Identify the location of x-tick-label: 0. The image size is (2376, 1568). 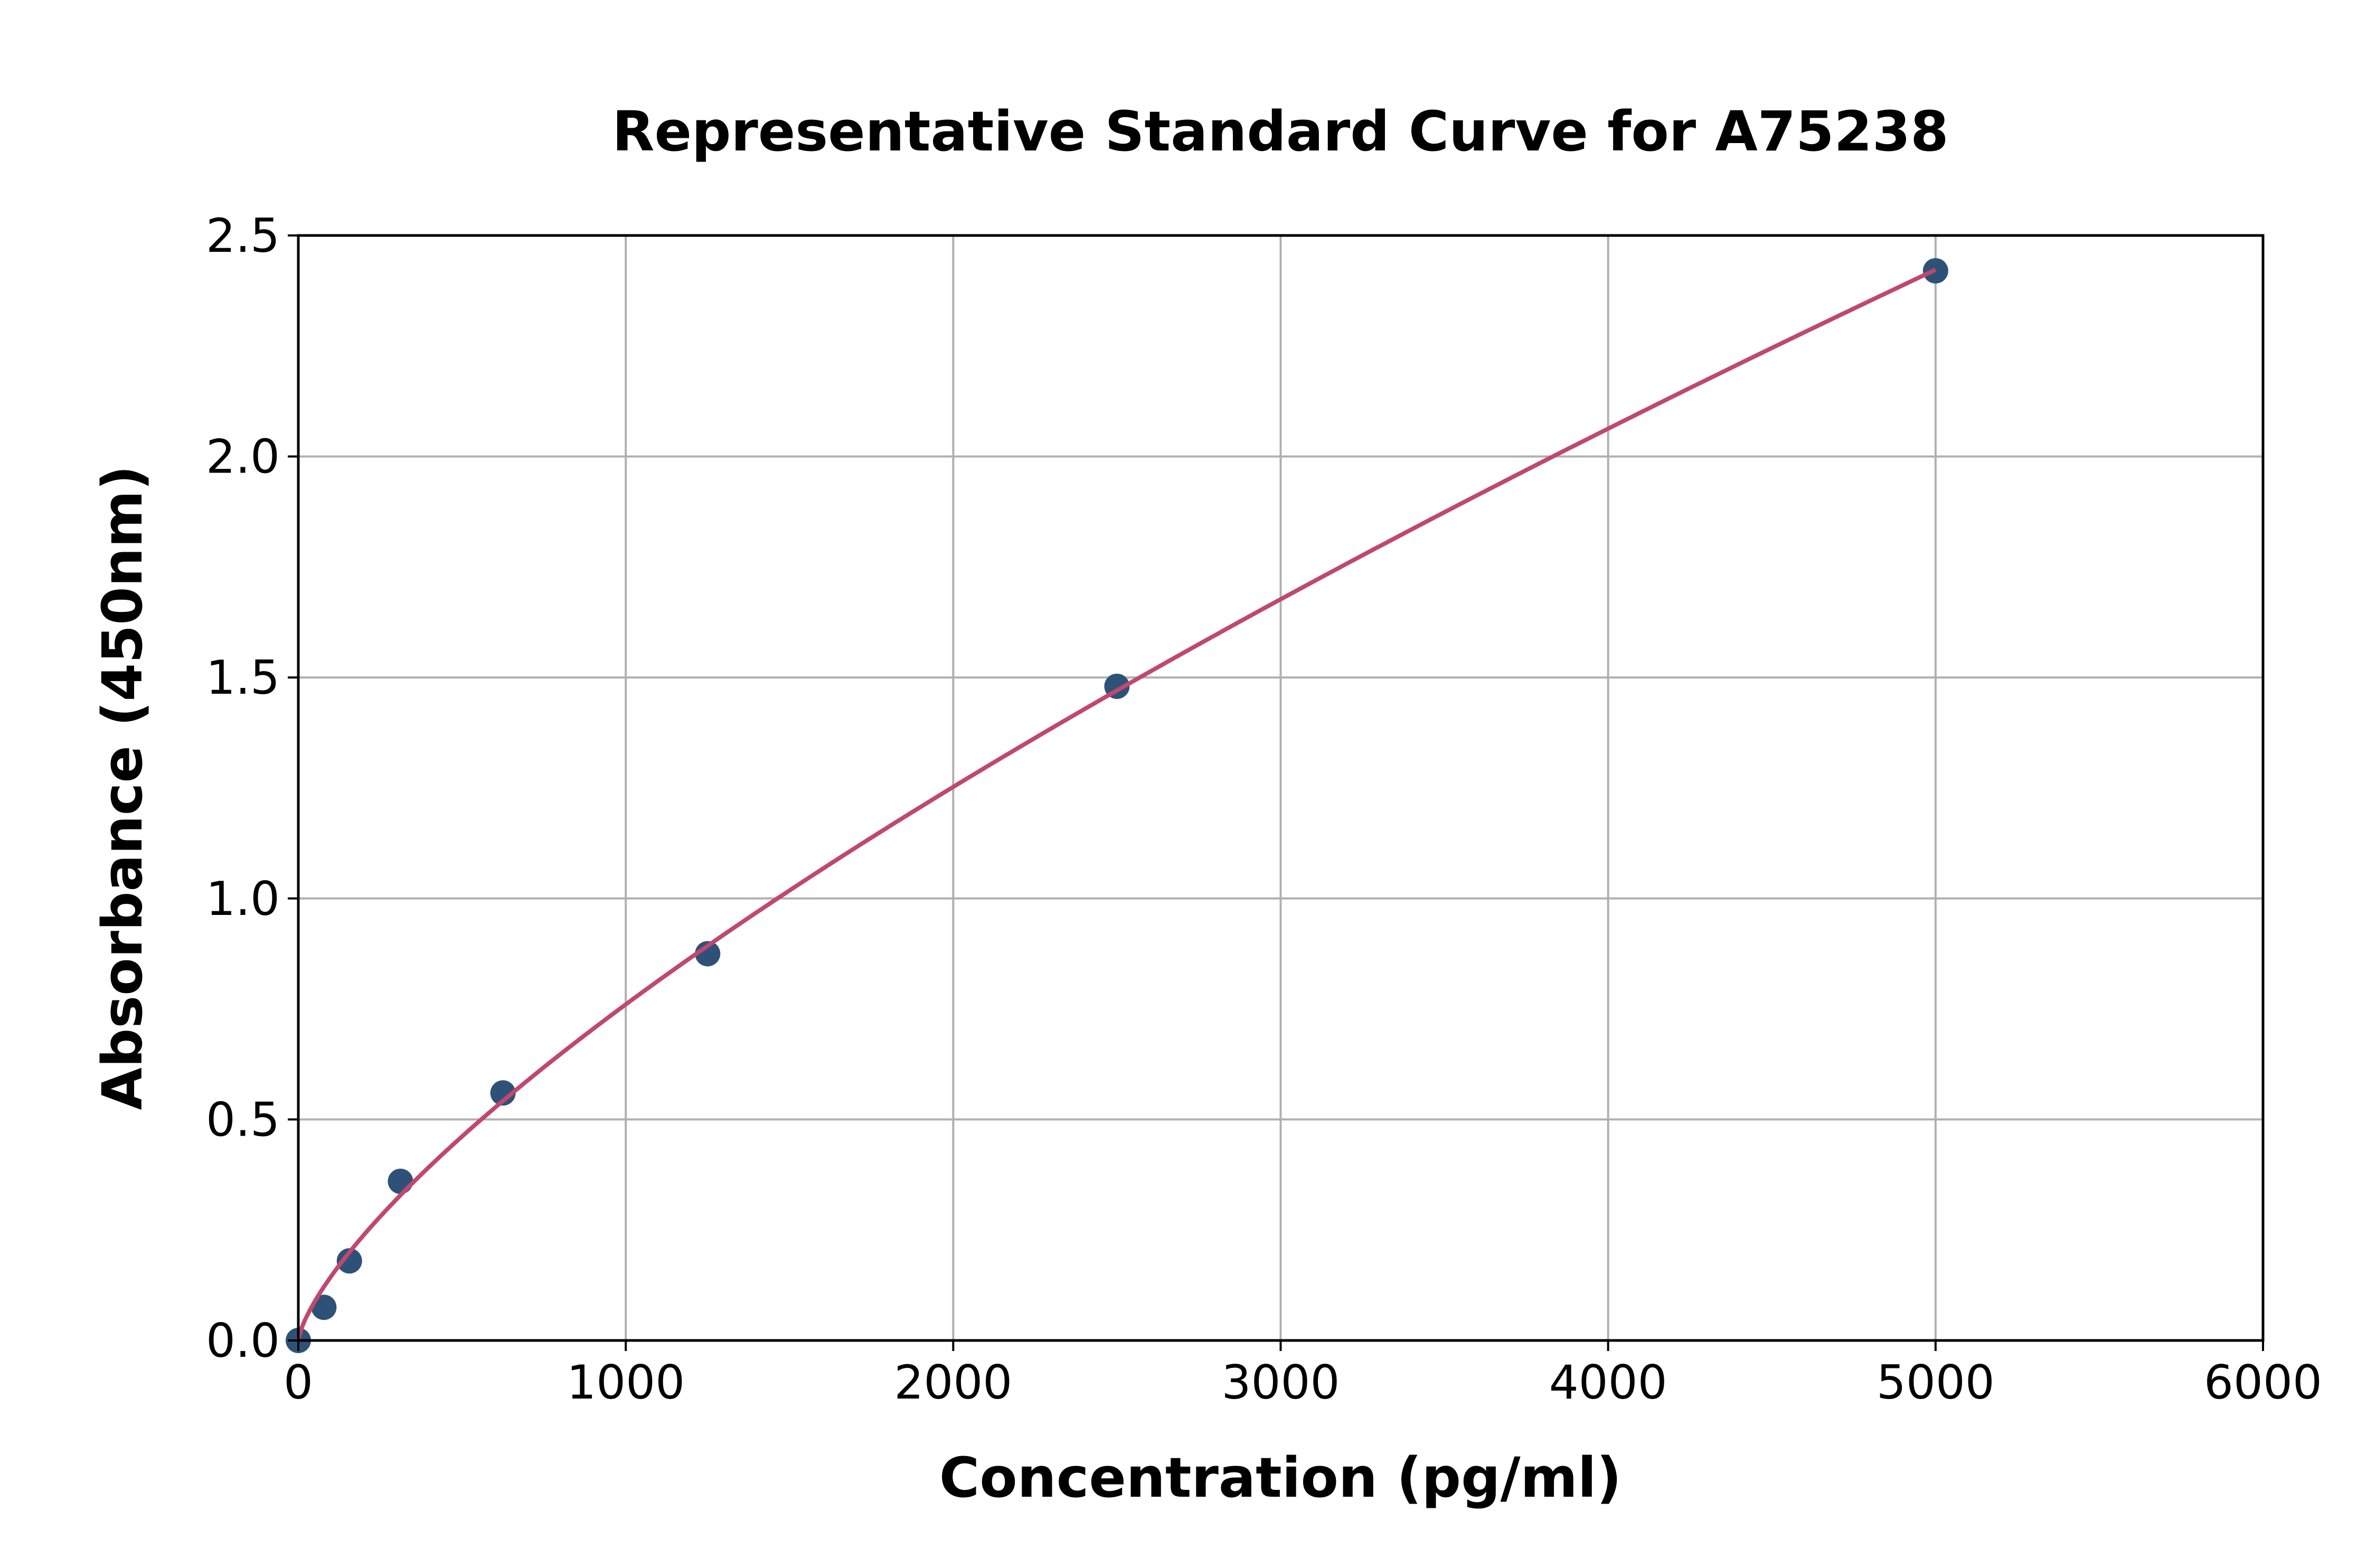
(299, 1383).